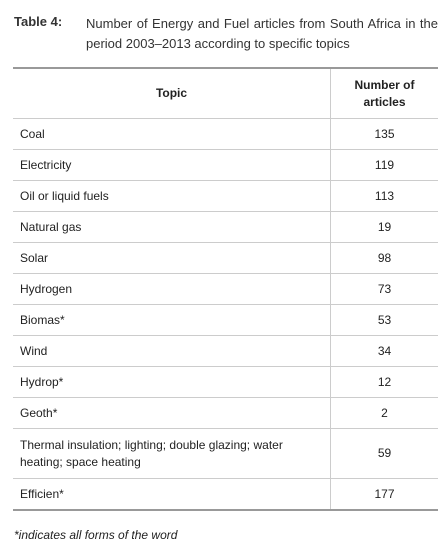 The height and width of the screenshot is (548, 442). What do you see at coordinates (172, 413) in the screenshot?
I see `topic-cell: Geoth*` at bounding box center [172, 413].